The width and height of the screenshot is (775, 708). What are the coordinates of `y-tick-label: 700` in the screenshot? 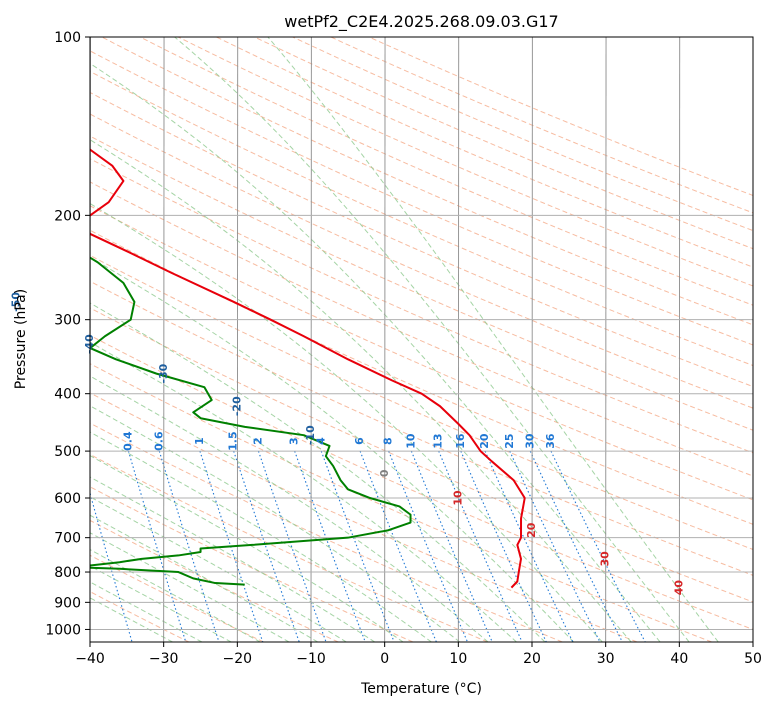 It's located at (67, 539).